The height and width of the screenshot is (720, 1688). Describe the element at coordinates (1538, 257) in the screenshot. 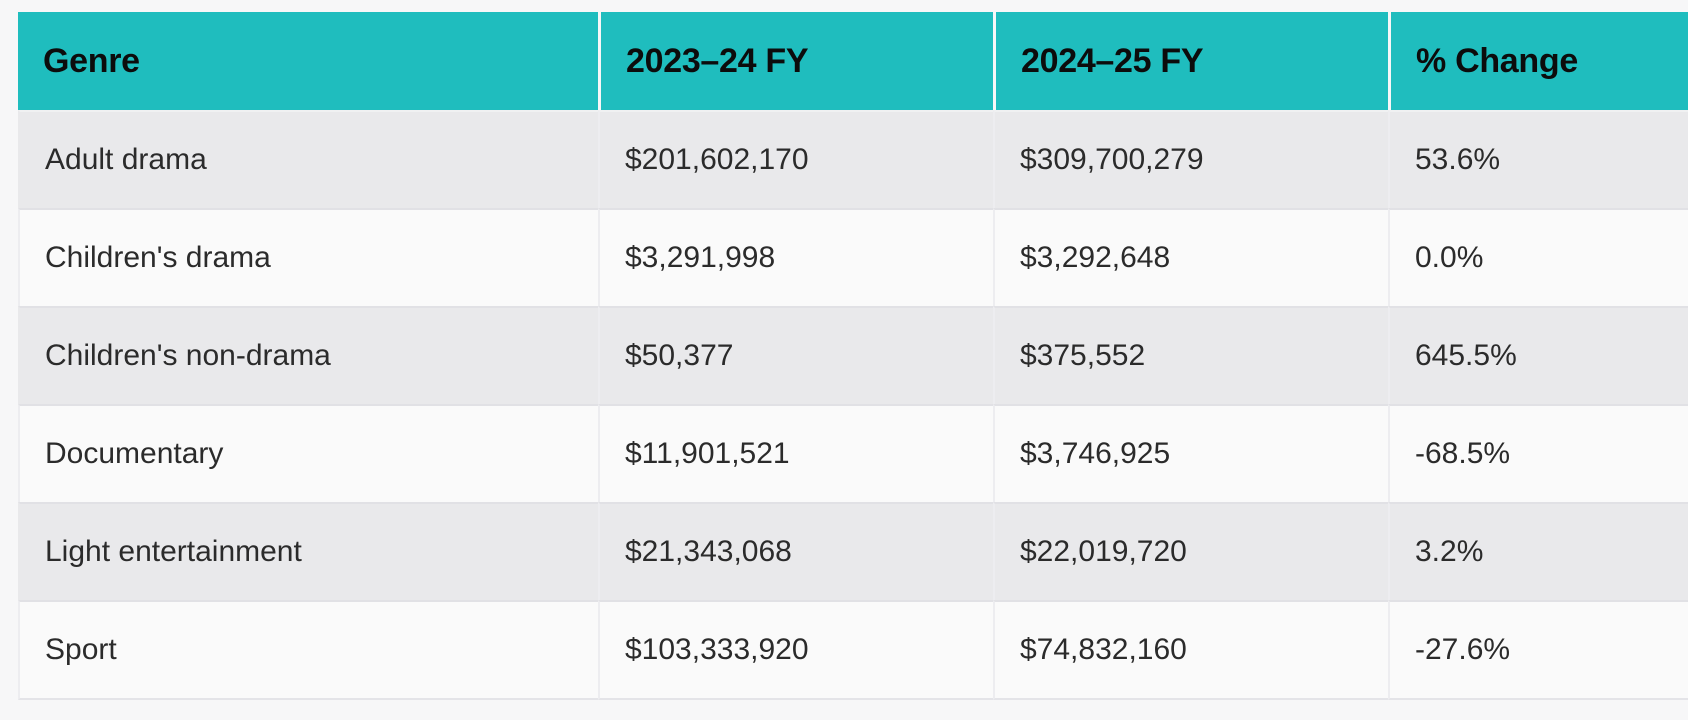

I see `cell-pct-change: 0.0%` at that location.